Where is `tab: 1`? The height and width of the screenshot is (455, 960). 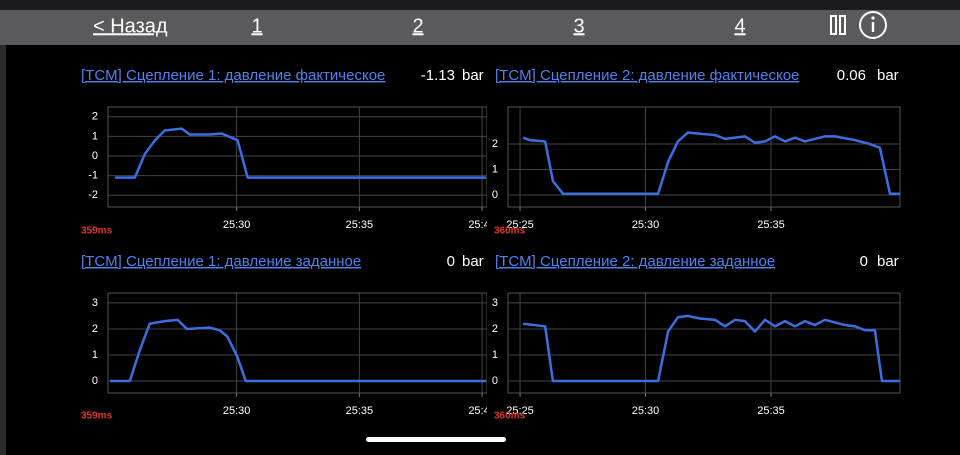
tab: 1 is located at coordinates (256, 26).